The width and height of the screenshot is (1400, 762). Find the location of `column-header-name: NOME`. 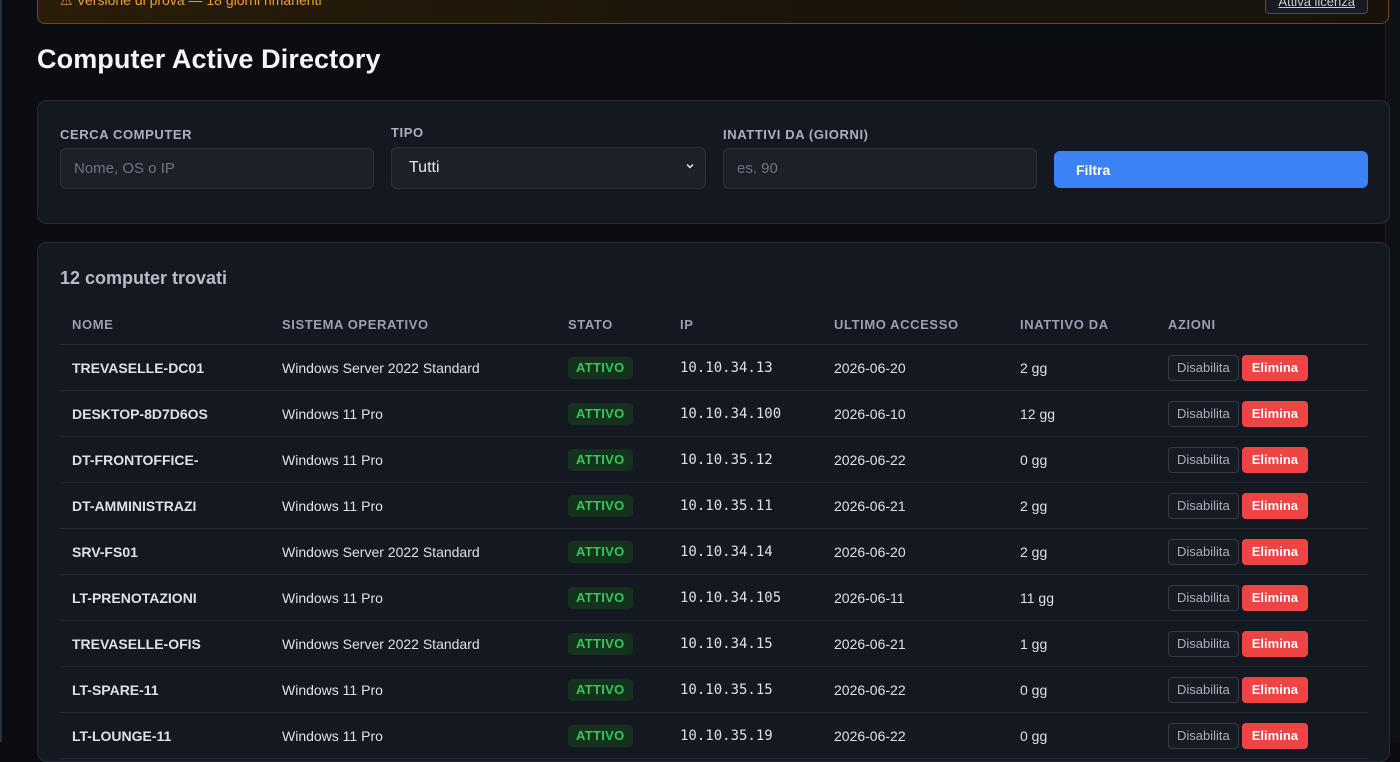

column-header-name: NOME is located at coordinates (165, 324).